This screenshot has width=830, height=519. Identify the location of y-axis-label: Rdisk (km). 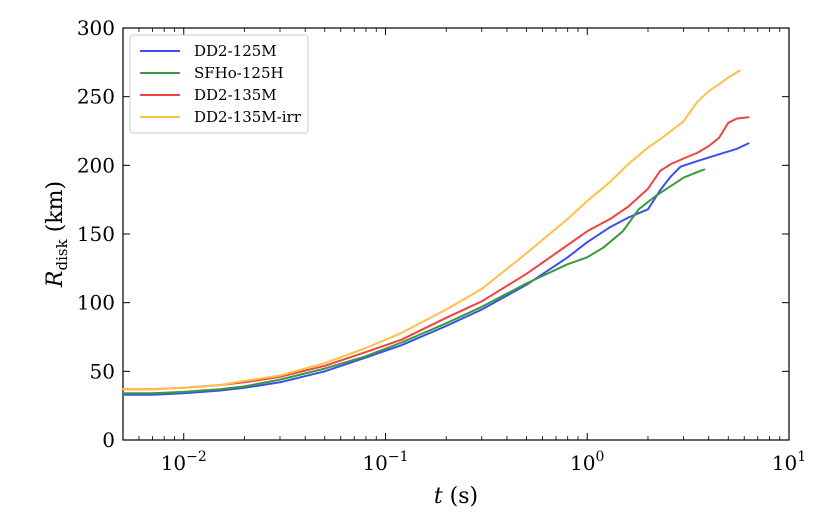
(57, 234).